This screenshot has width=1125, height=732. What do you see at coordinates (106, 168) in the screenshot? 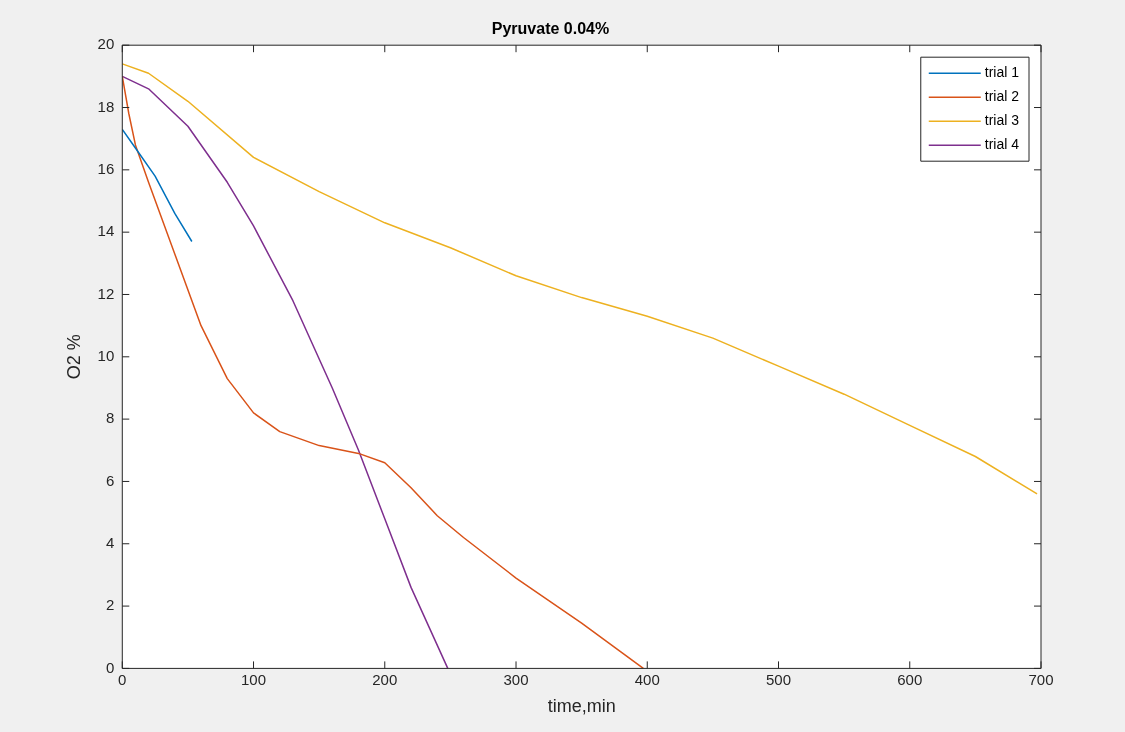
I see `y-tick-label: 16` at bounding box center [106, 168].